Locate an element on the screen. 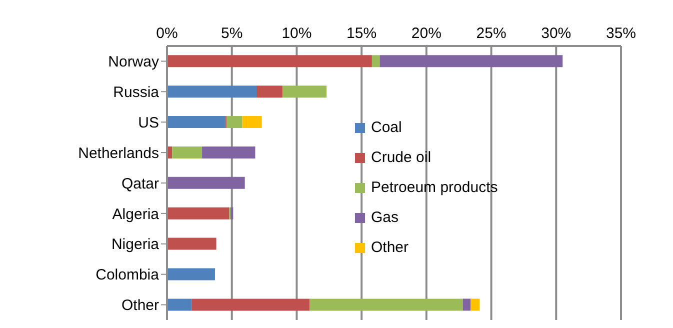 This screenshot has width=673, height=328. x-tick-label: 25% is located at coordinates (491, 33).